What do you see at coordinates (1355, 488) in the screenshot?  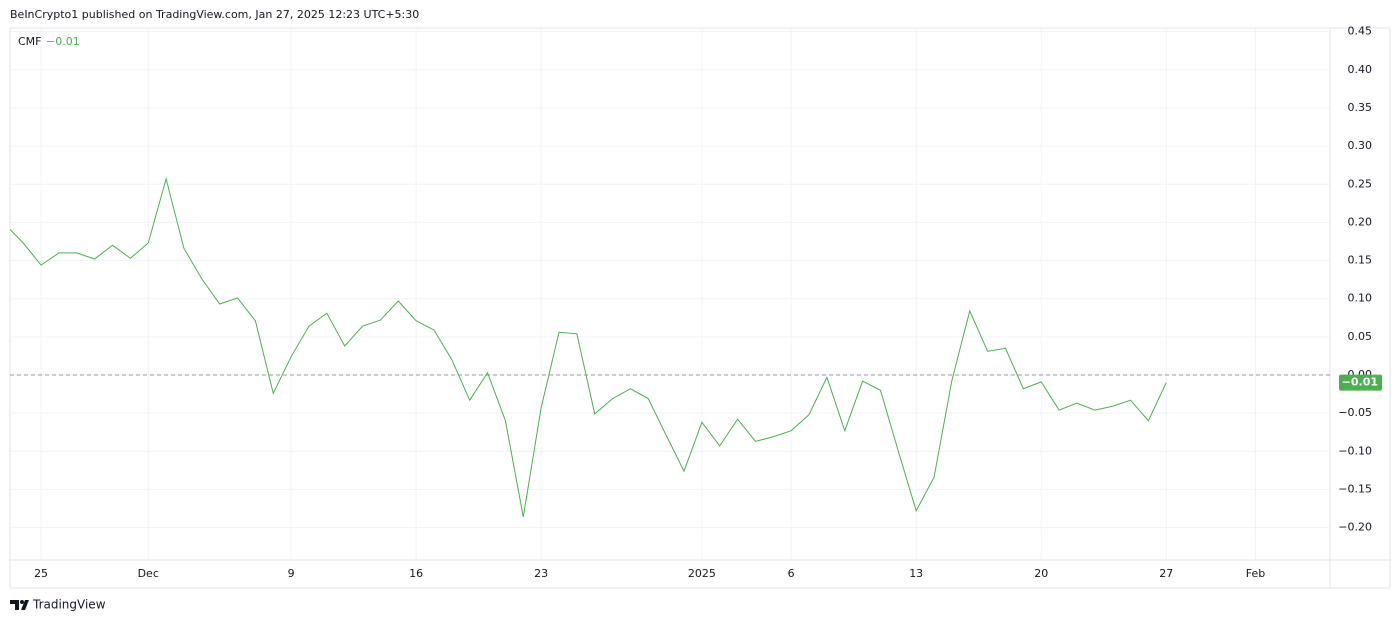 I see `y-tick-label: −0.15` at bounding box center [1355, 488].